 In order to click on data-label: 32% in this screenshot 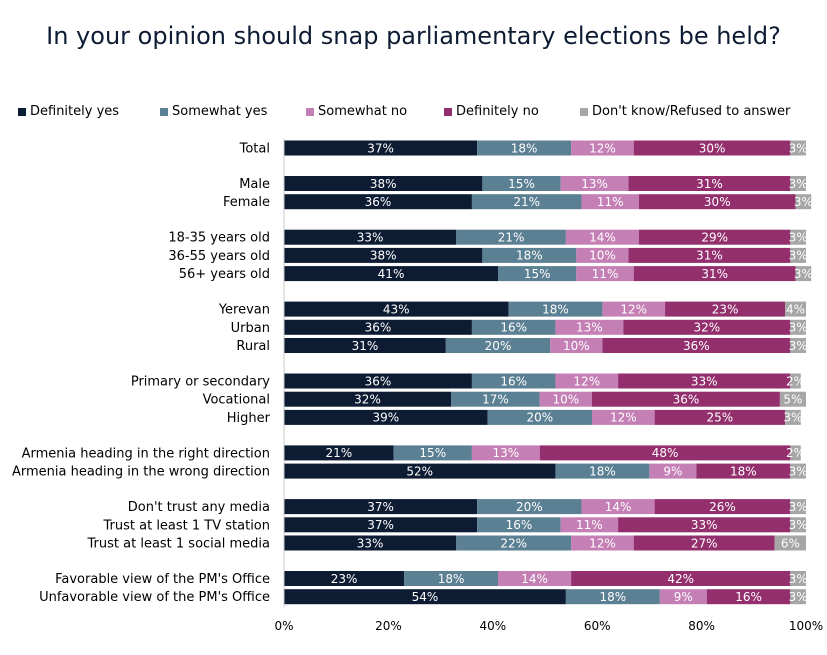, I will do `click(706, 328)`.